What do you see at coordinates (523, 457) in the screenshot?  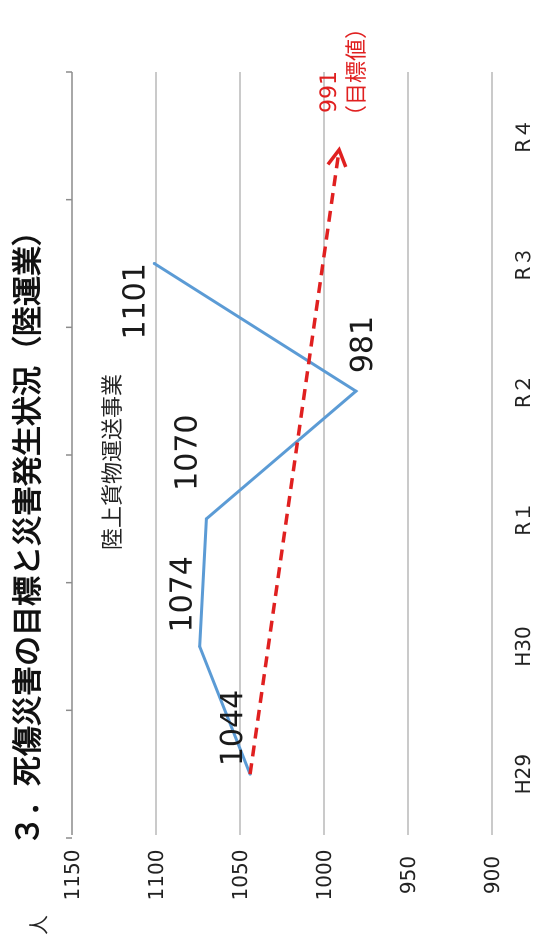 I see `x-tick-labels: H29 H30 R１ R２ R３ R４` at bounding box center [523, 457].